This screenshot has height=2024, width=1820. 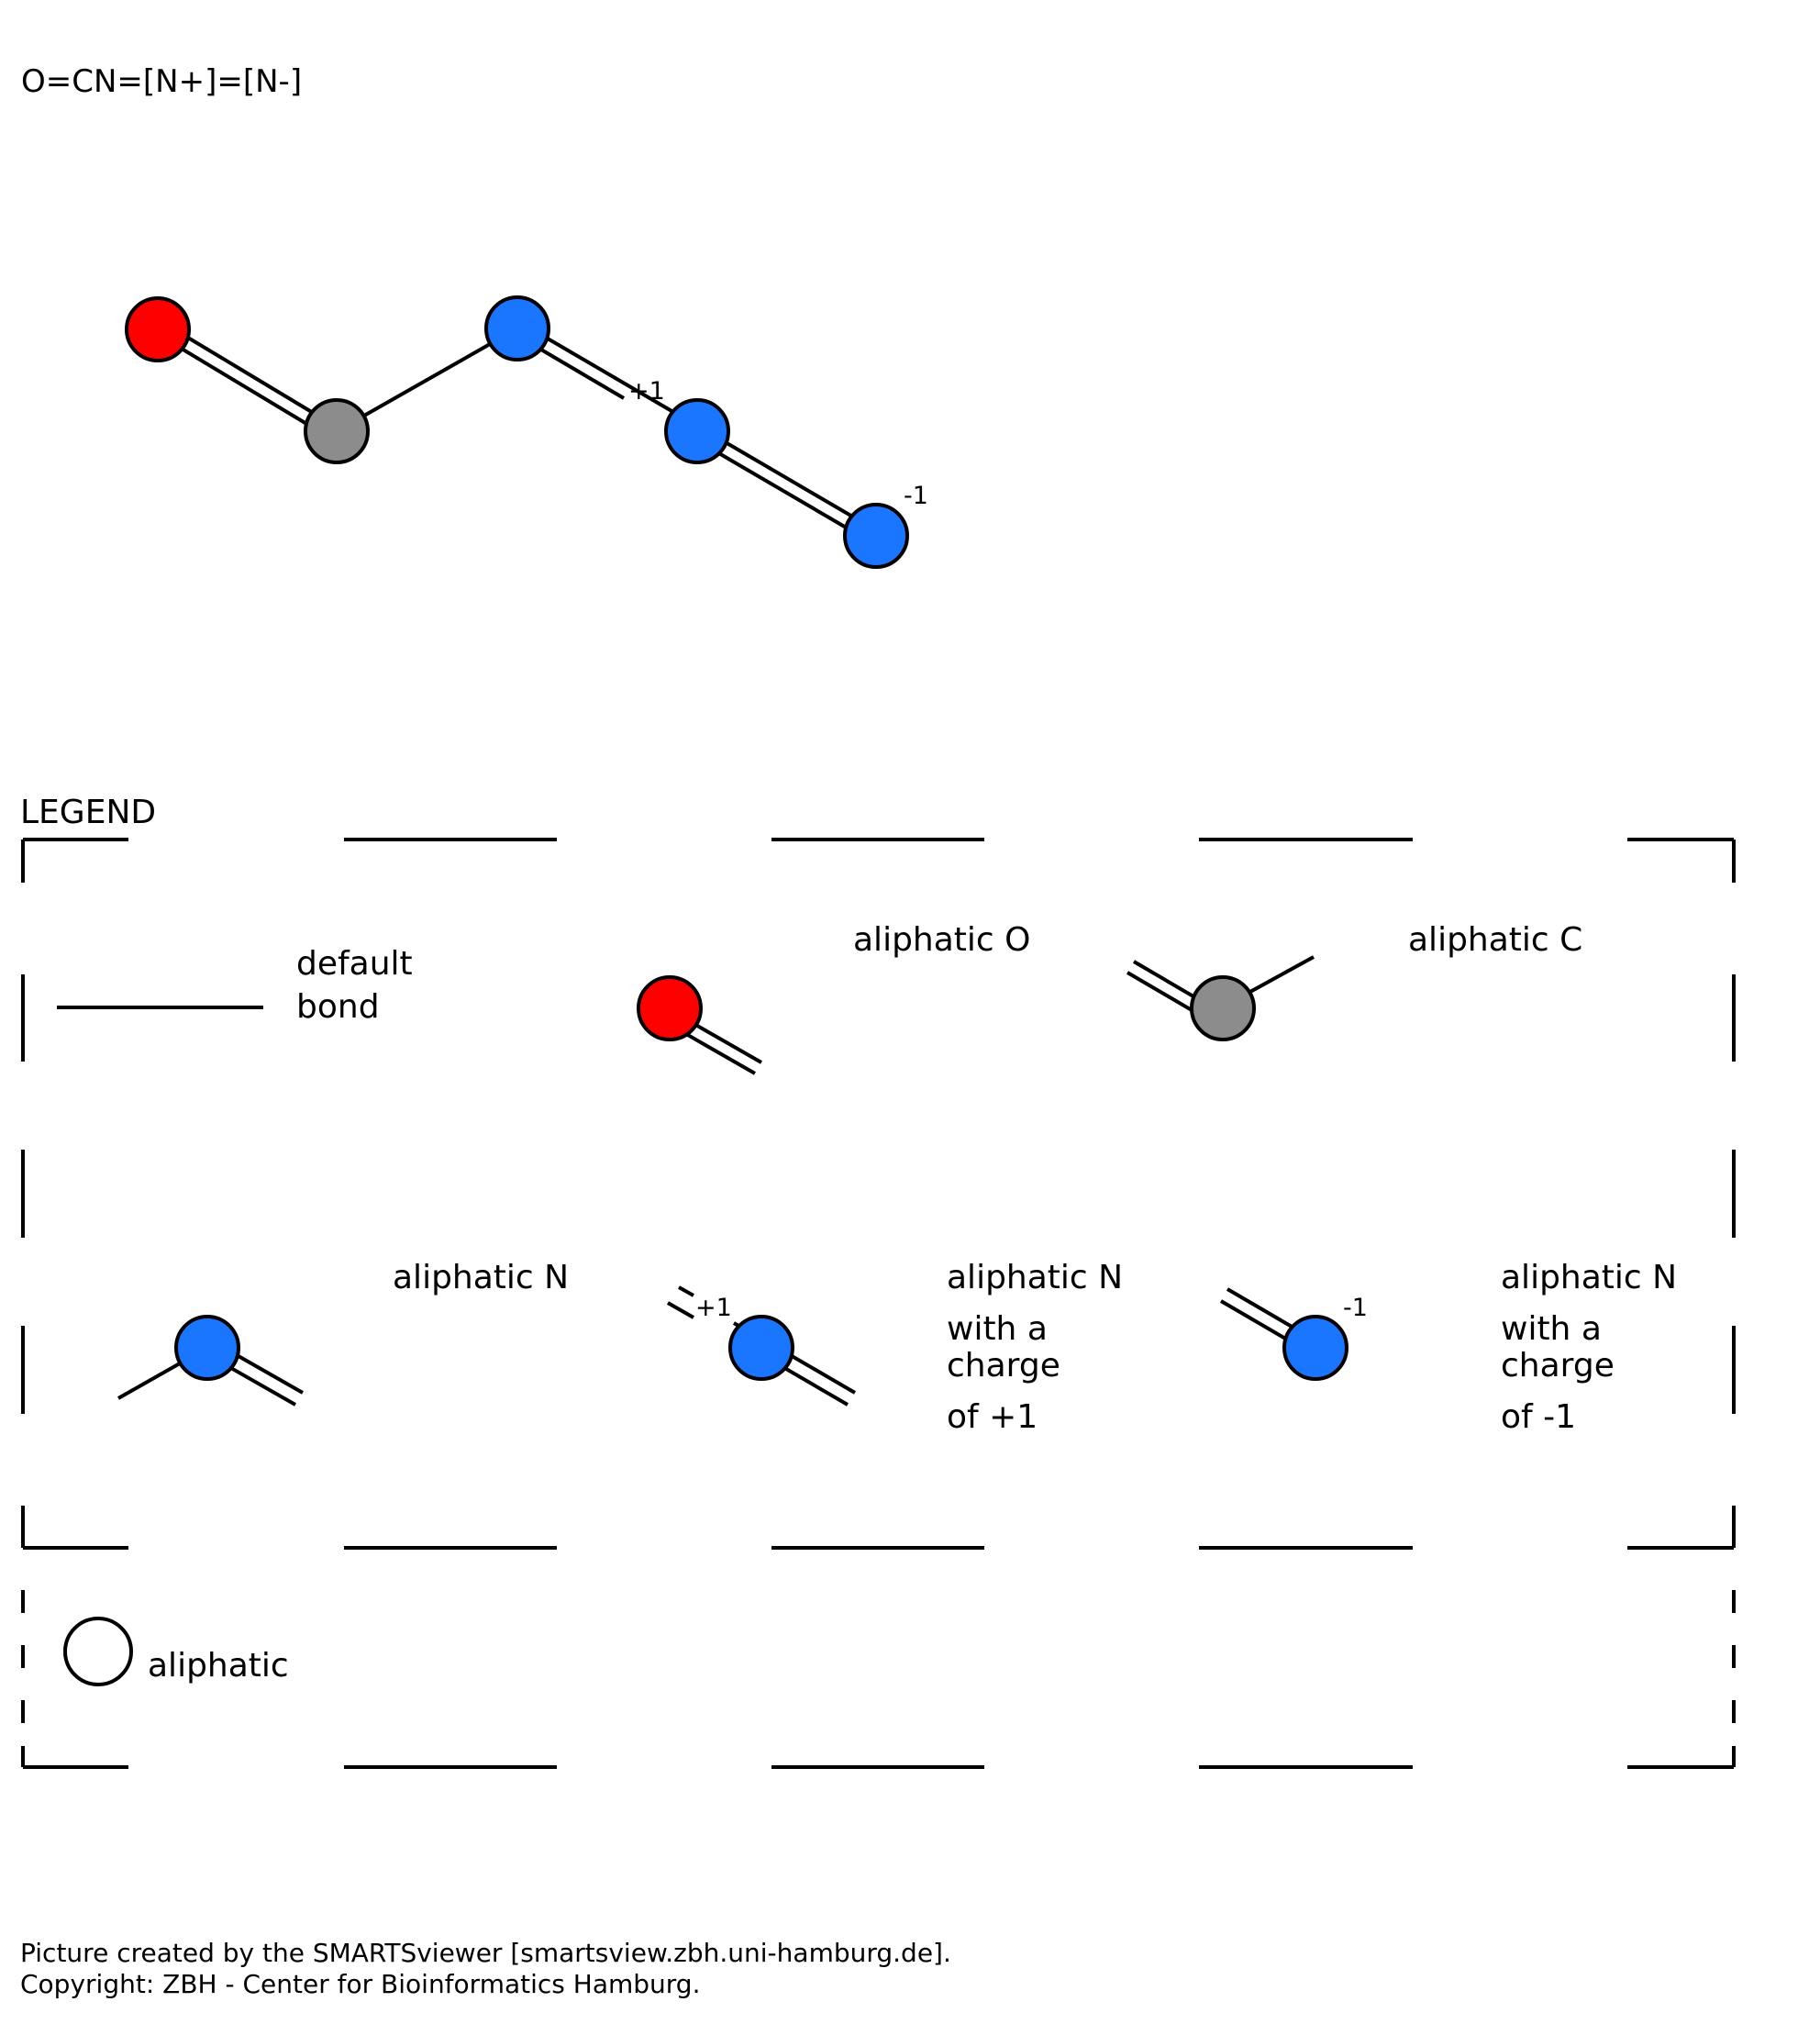 What do you see at coordinates (916, 496) in the screenshot?
I see `charge-label-minus: -1` at bounding box center [916, 496].